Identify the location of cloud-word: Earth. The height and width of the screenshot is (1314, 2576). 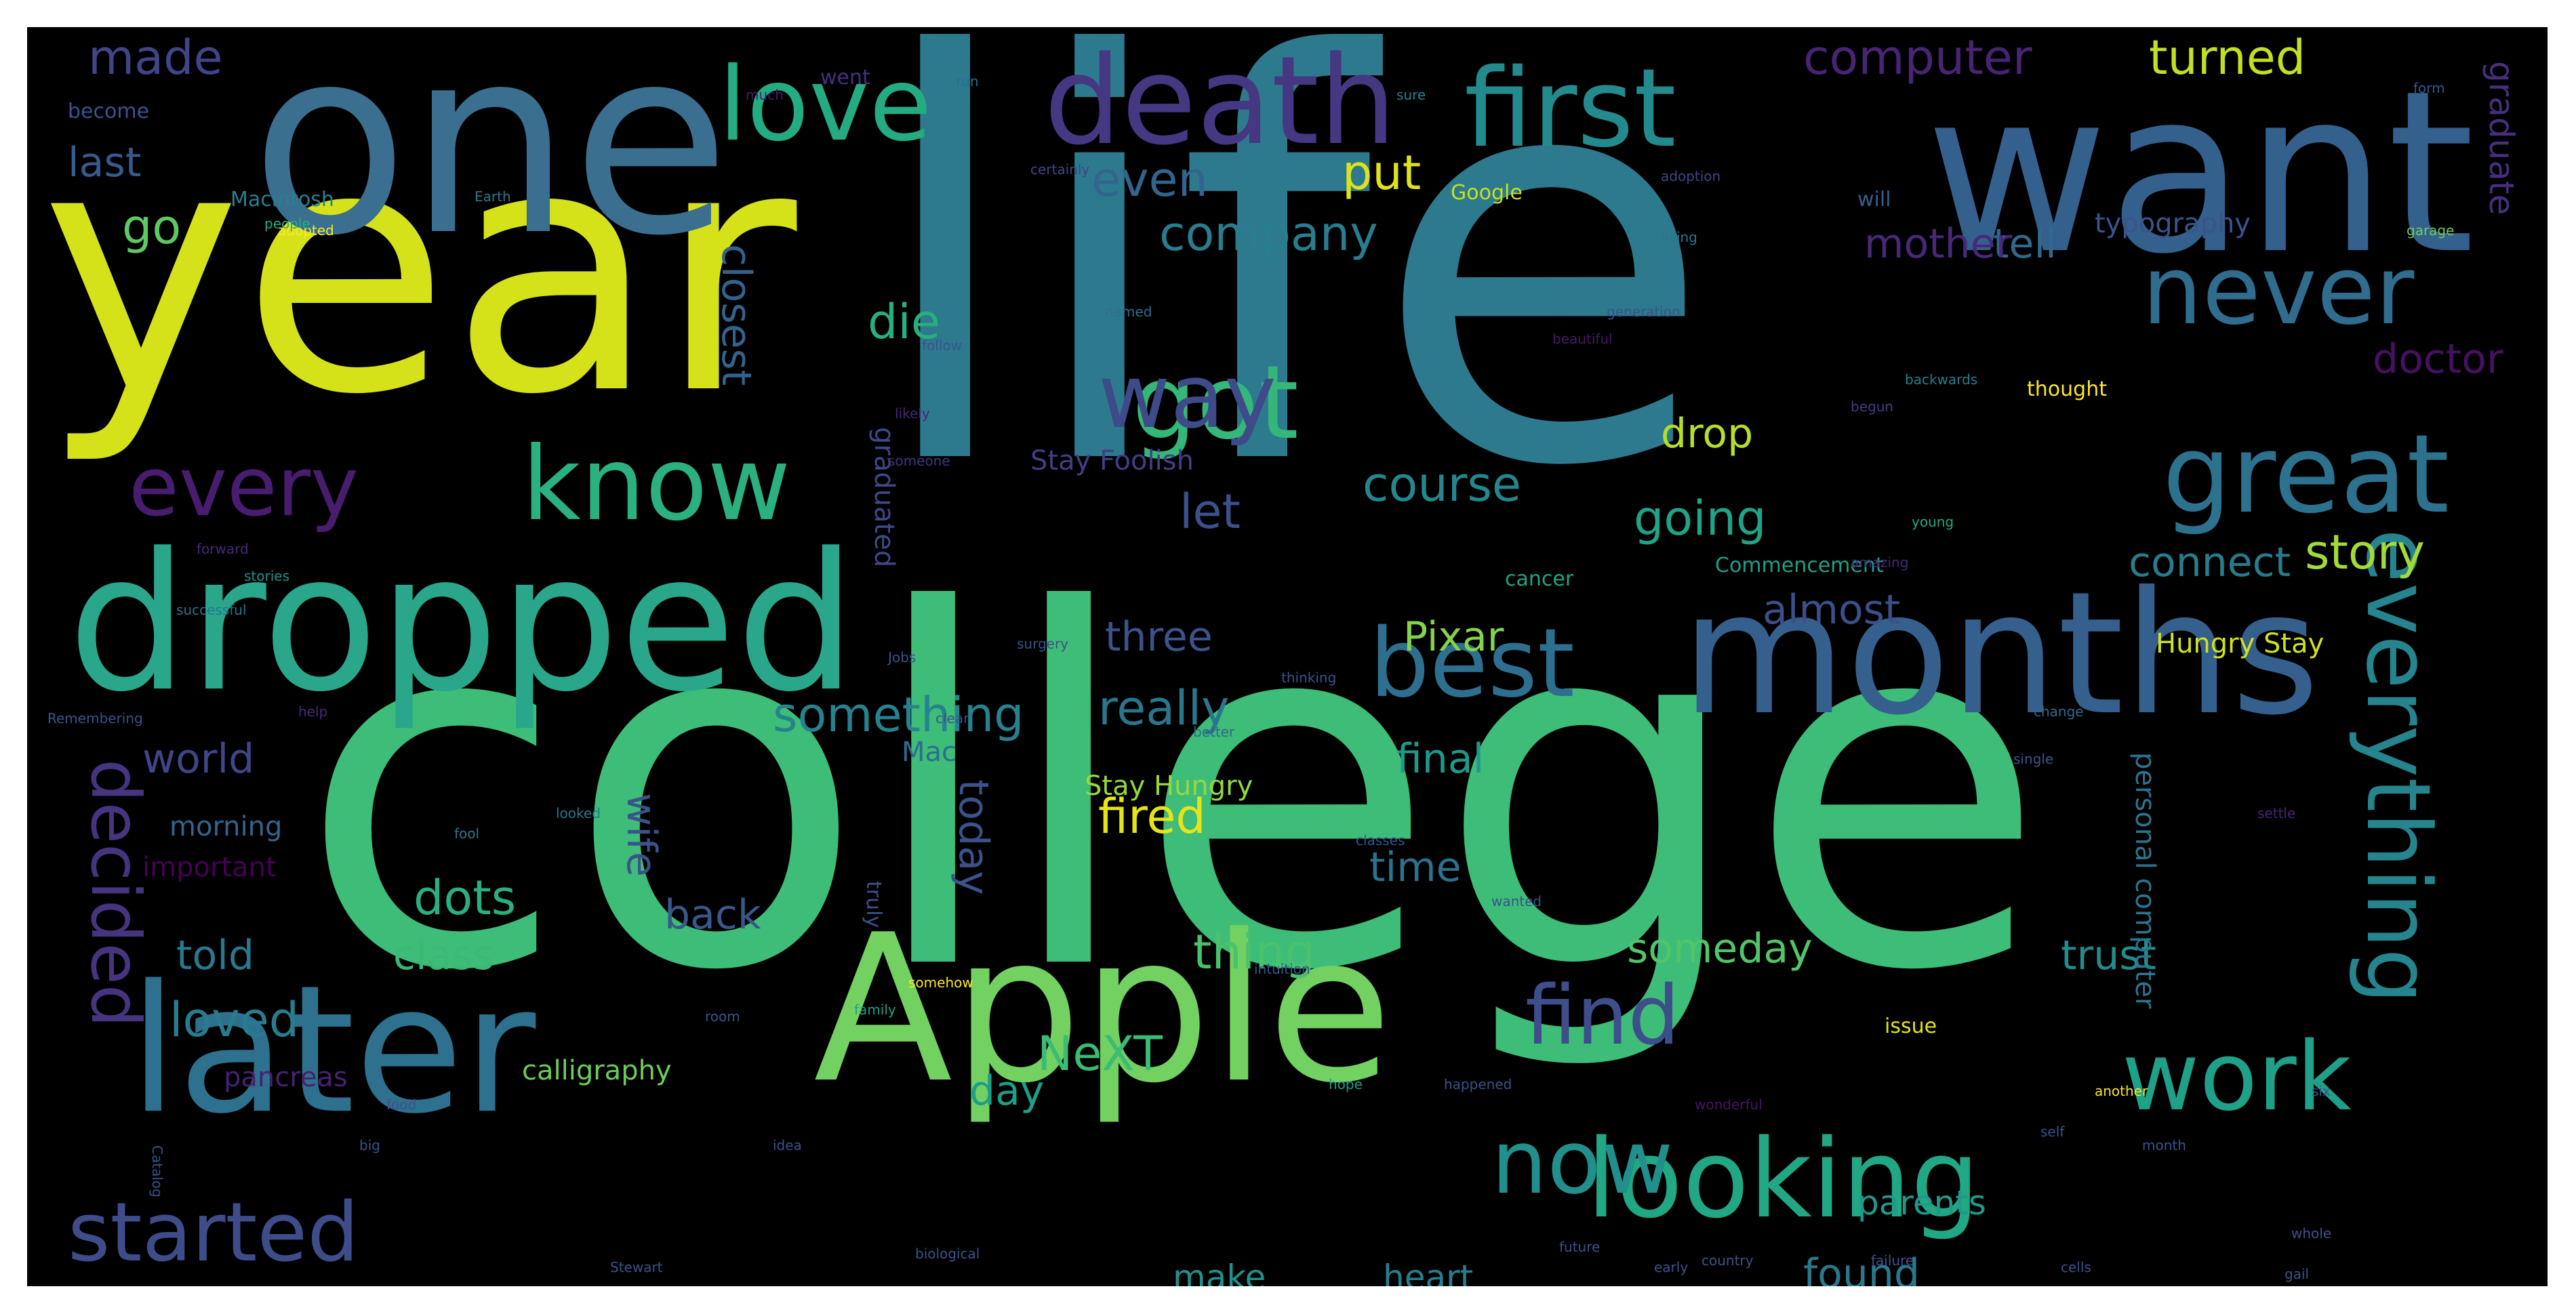
(493, 196).